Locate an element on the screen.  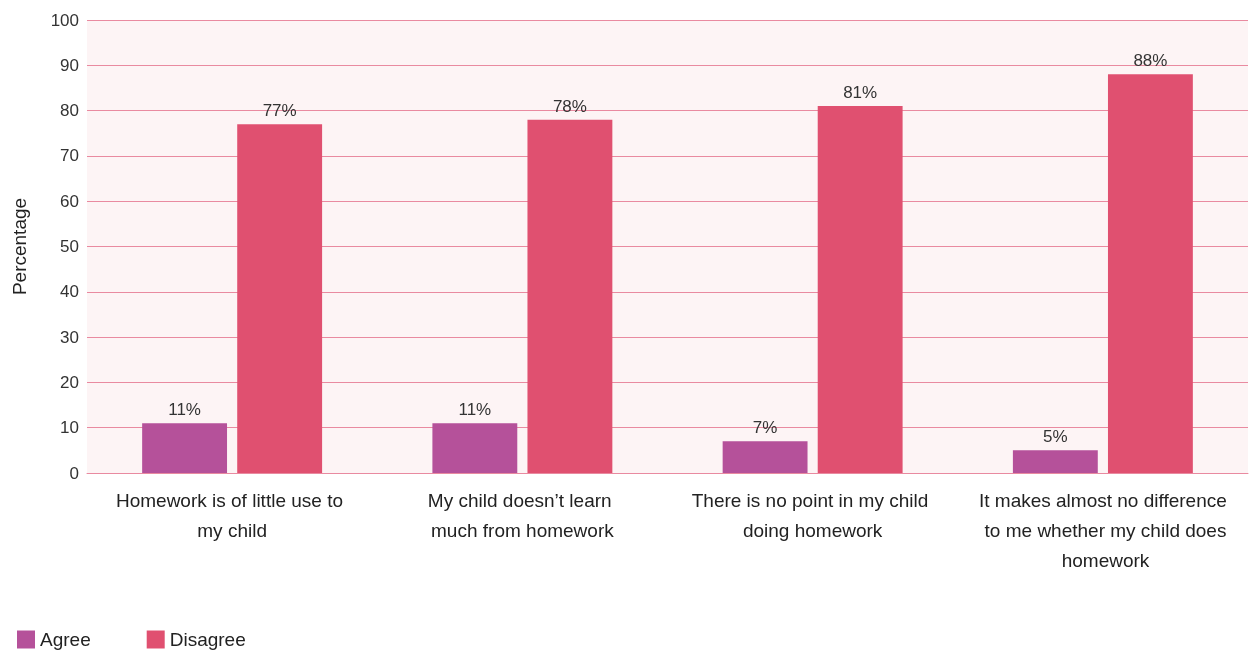
y-tick-label: 70 is located at coordinates (69, 156).